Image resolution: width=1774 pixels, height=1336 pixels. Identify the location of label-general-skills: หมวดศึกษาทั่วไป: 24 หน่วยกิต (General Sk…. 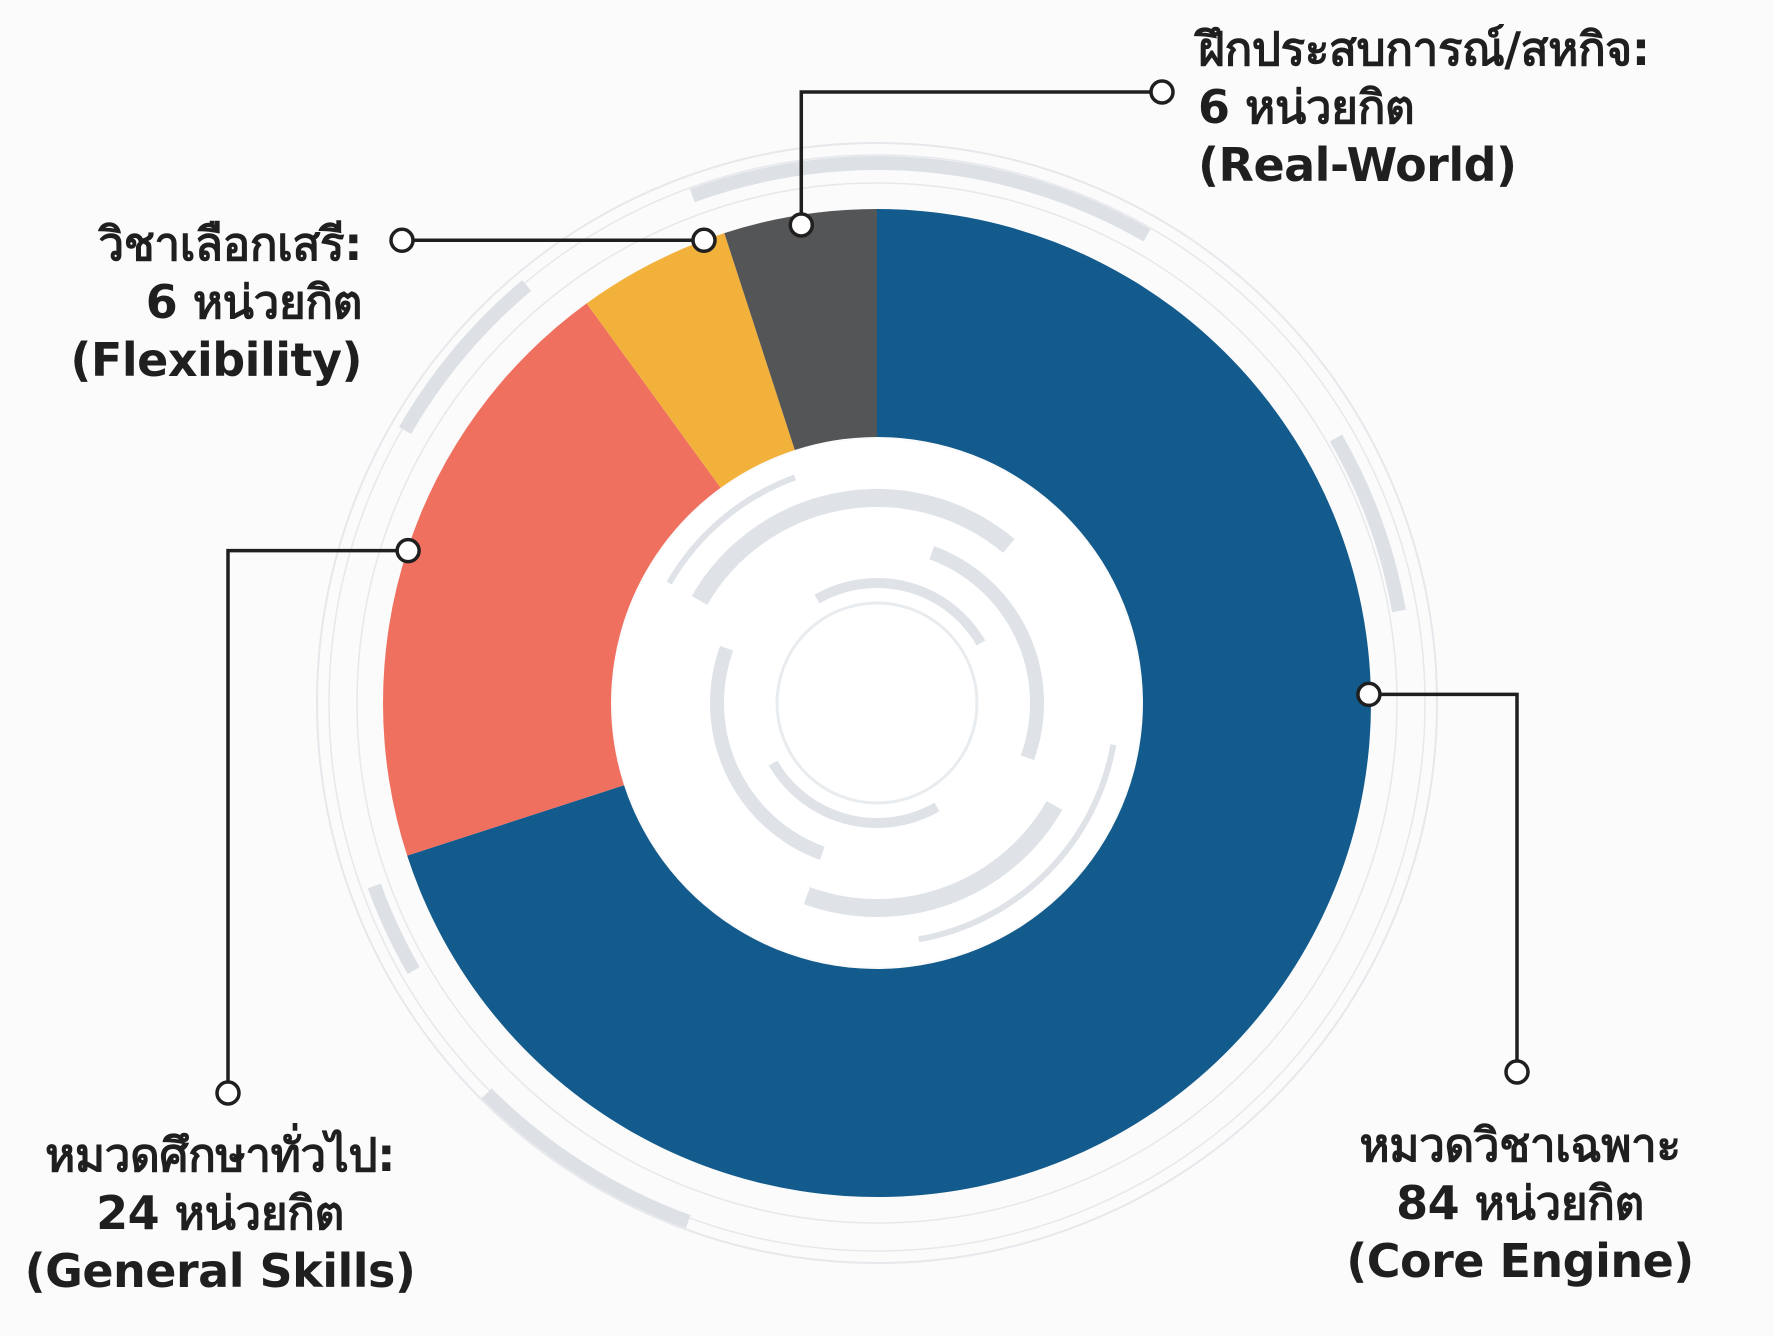
(220, 1213).